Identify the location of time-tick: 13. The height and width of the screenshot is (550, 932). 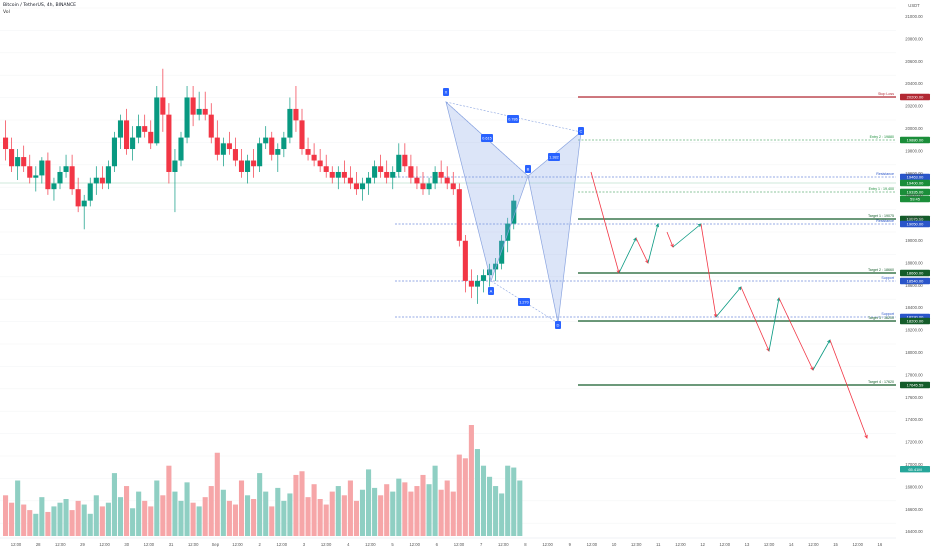
(747, 544).